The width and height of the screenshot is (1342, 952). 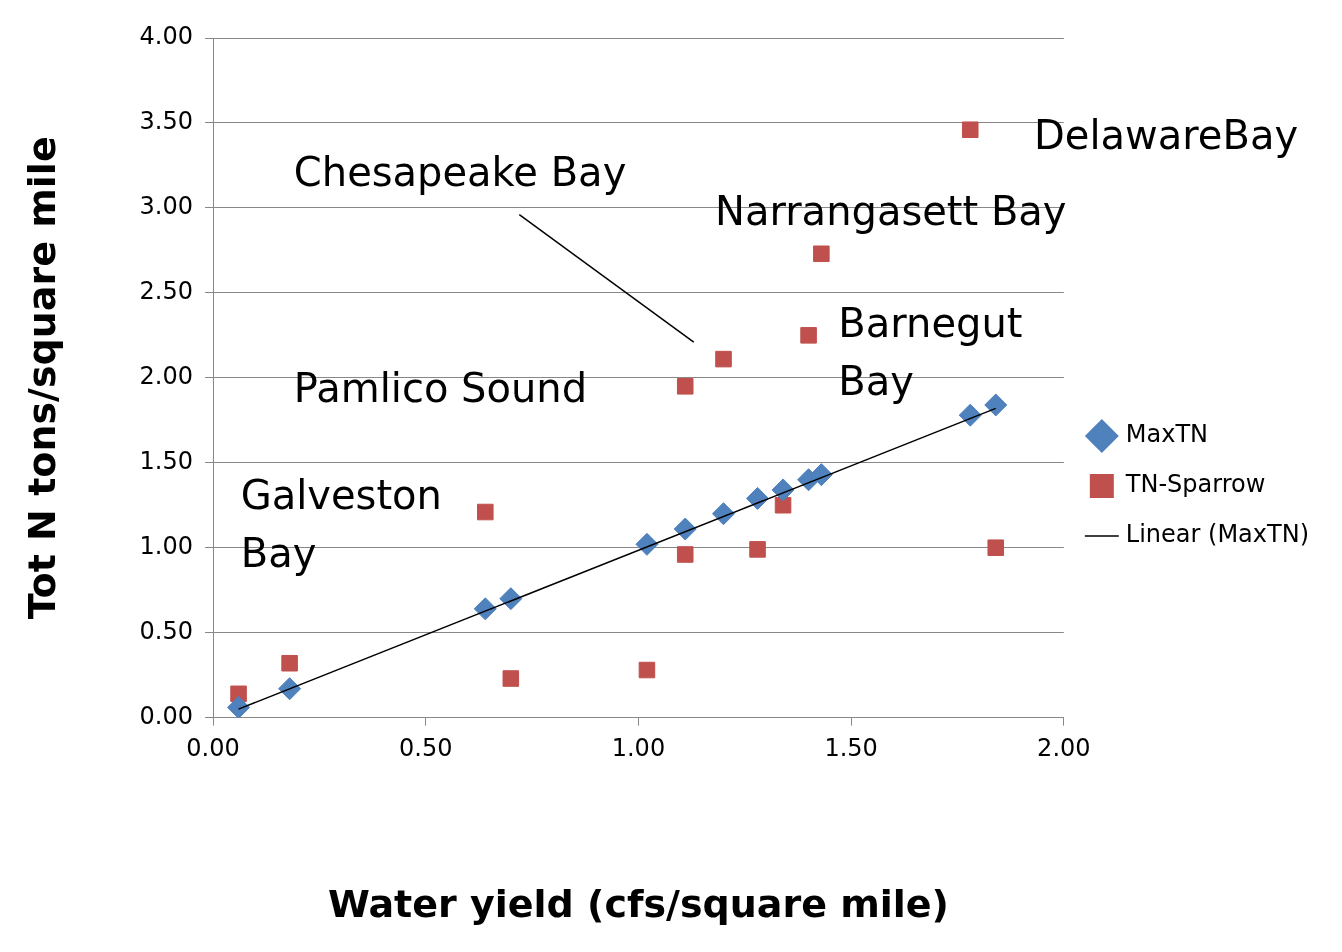 I want to click on x-tick-label: 0.50, so click(x=426, y=748).